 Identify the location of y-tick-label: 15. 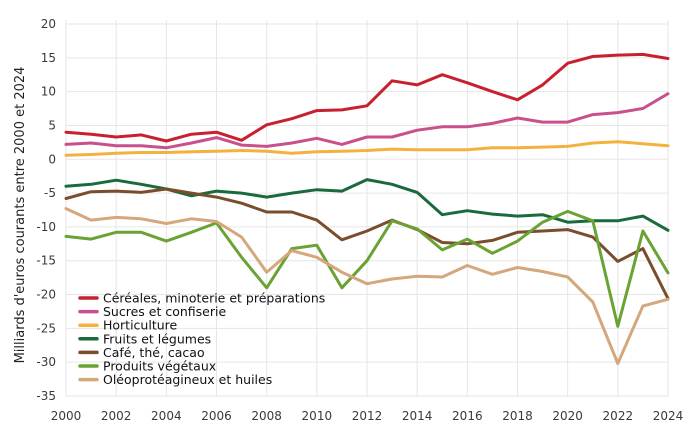
(48, 58).